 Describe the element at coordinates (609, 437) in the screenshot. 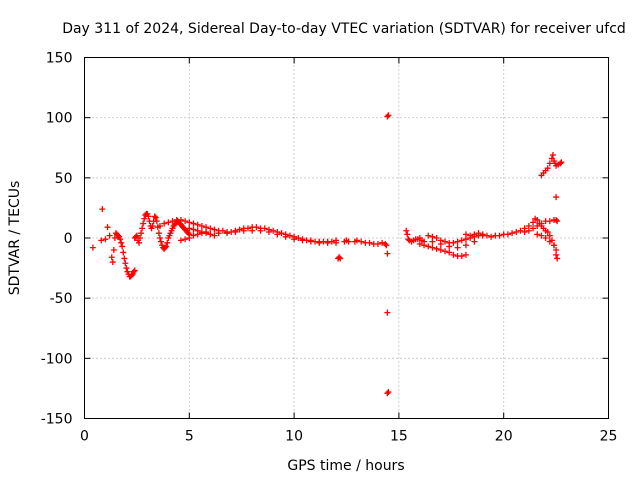

I see `x-tick-label: 25` at that location.